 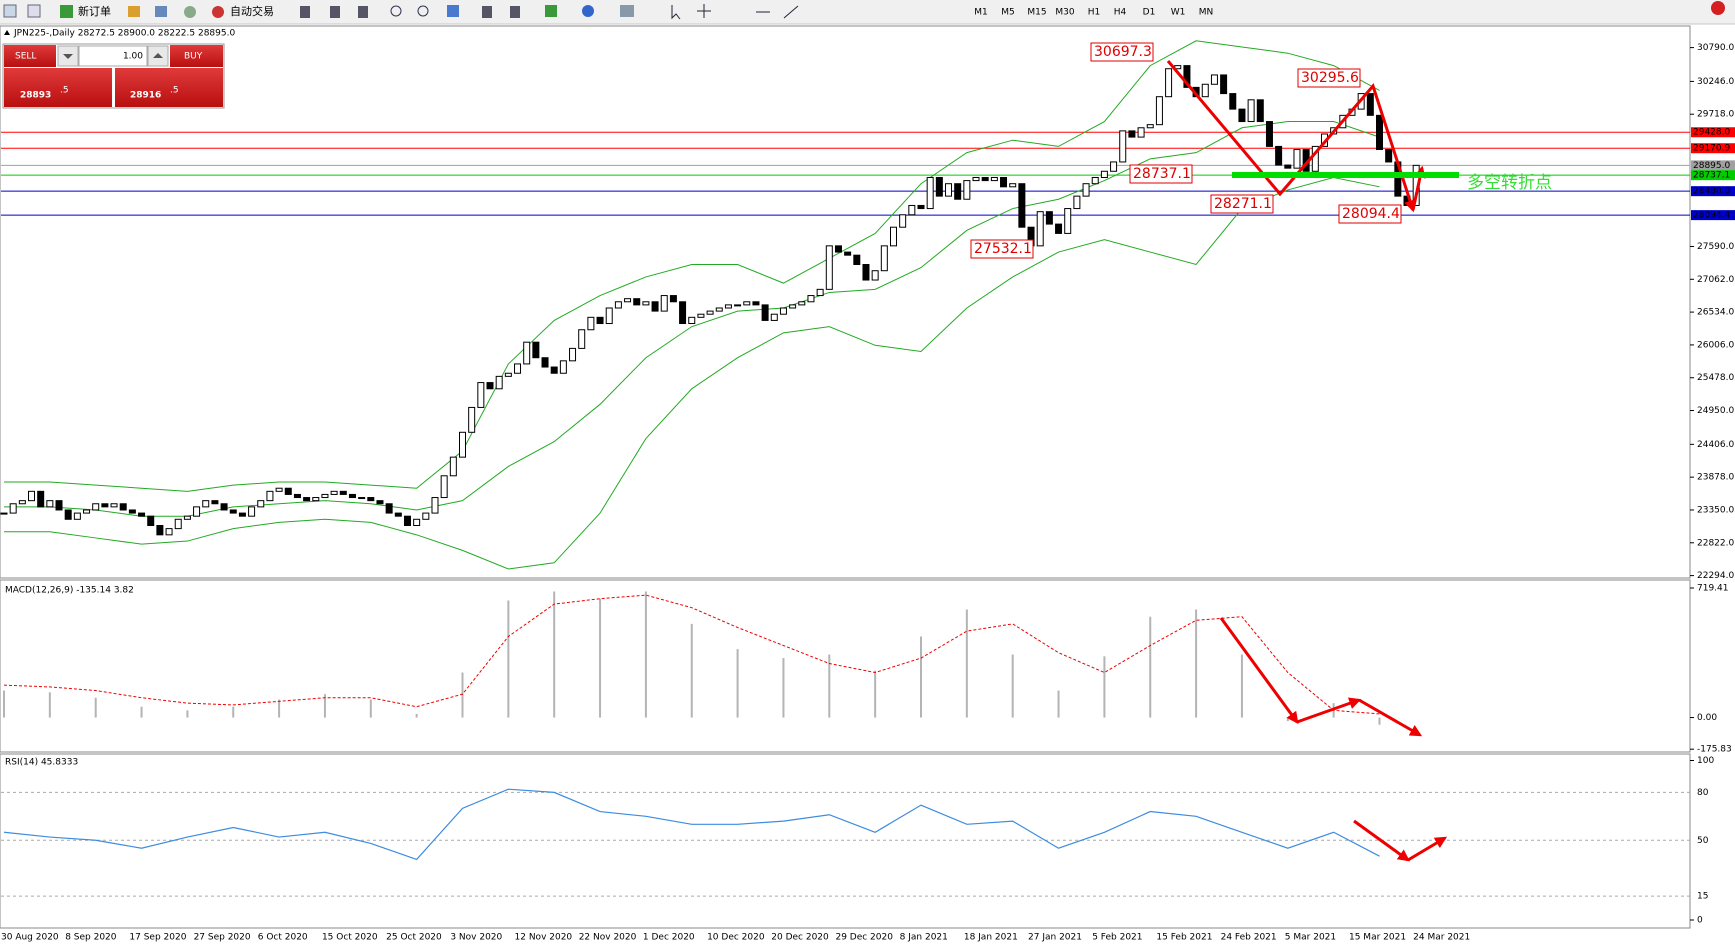 I want to click on new-order-button: 新订单, so click(x=94, y=11).